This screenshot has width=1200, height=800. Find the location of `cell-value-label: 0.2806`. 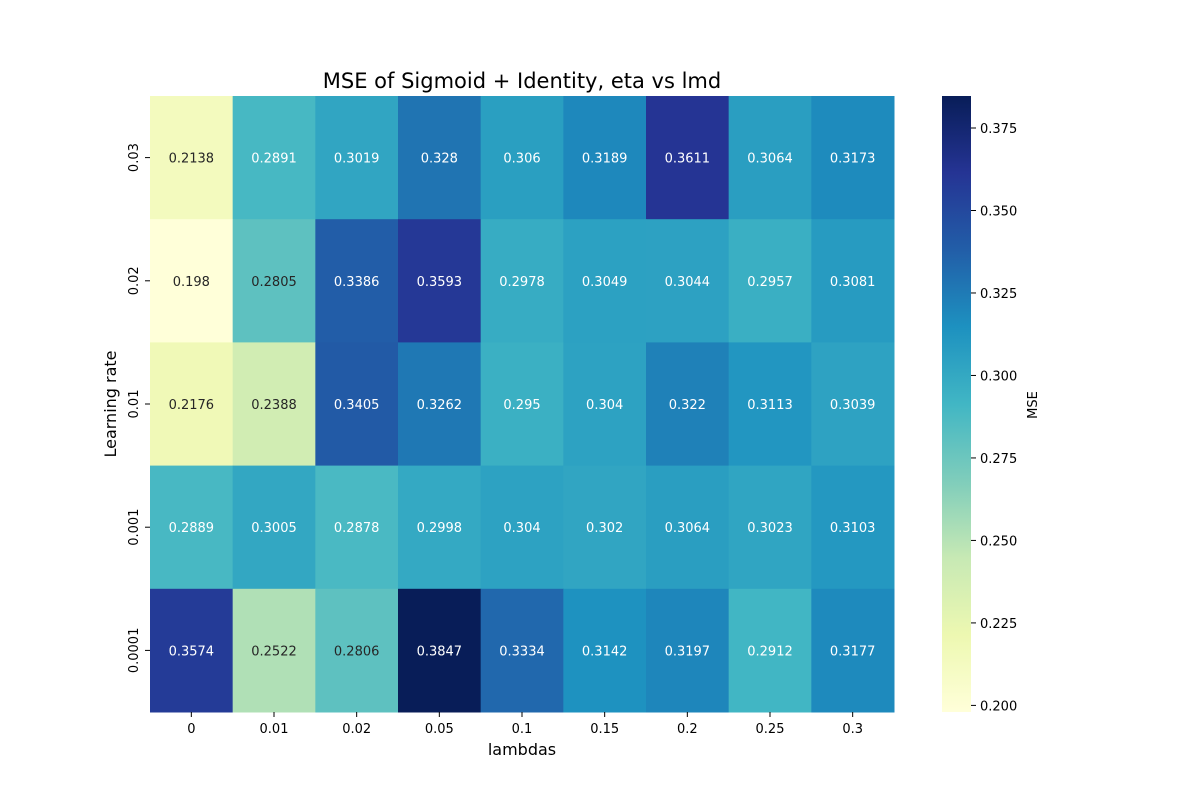

cell-value-label: 0.2806 is located at coordinates (357, 651).